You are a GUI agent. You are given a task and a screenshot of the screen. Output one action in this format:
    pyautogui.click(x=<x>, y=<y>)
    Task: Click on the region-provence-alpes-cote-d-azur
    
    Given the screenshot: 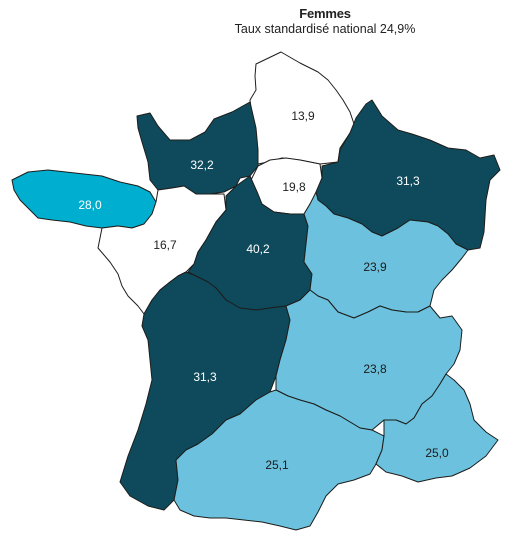 What is the action you would take?
    pyautogui.click(x=437, y=428)
    